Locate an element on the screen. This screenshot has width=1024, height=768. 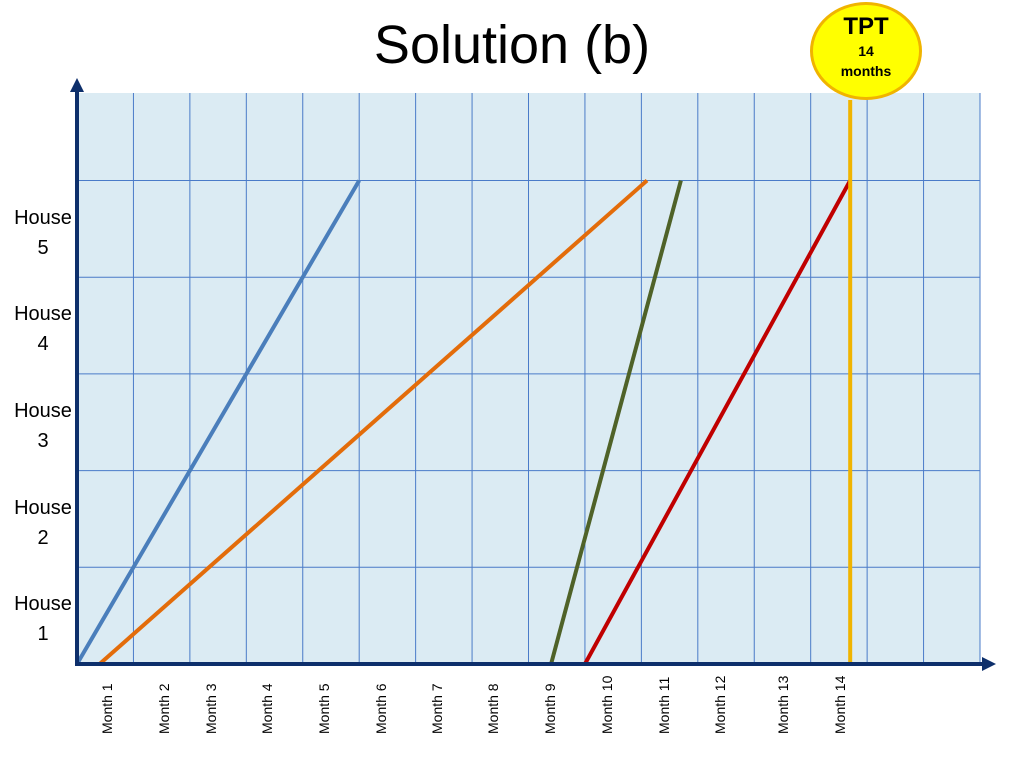
tpt-badge-value: 14 is located at coordinates (866, 51).